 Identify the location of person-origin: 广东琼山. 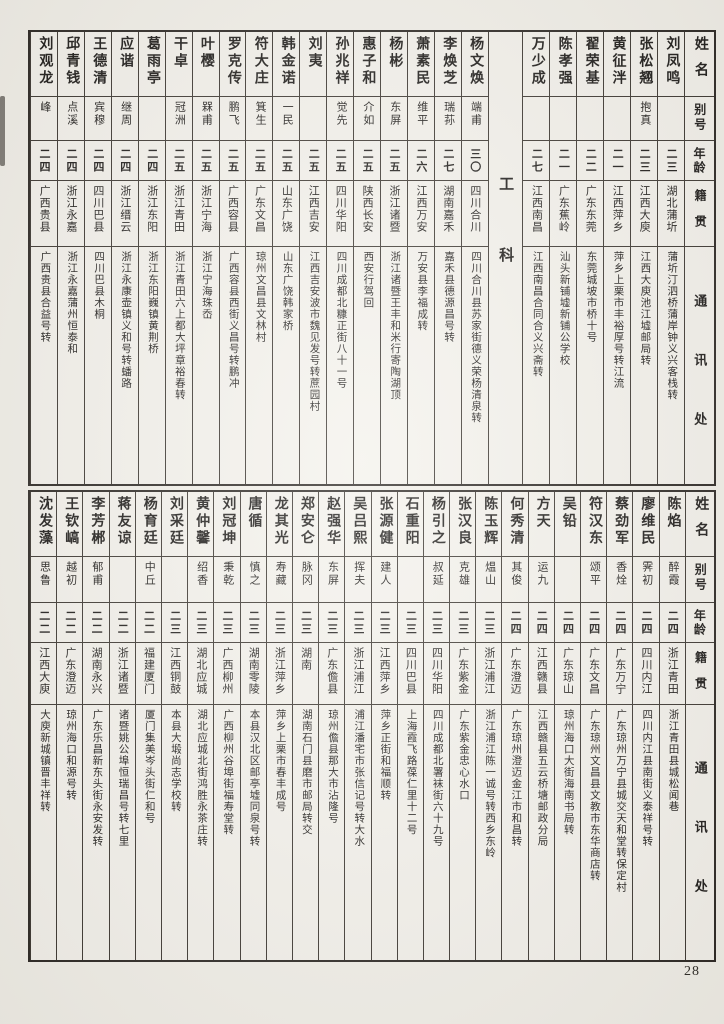
(567, 673).